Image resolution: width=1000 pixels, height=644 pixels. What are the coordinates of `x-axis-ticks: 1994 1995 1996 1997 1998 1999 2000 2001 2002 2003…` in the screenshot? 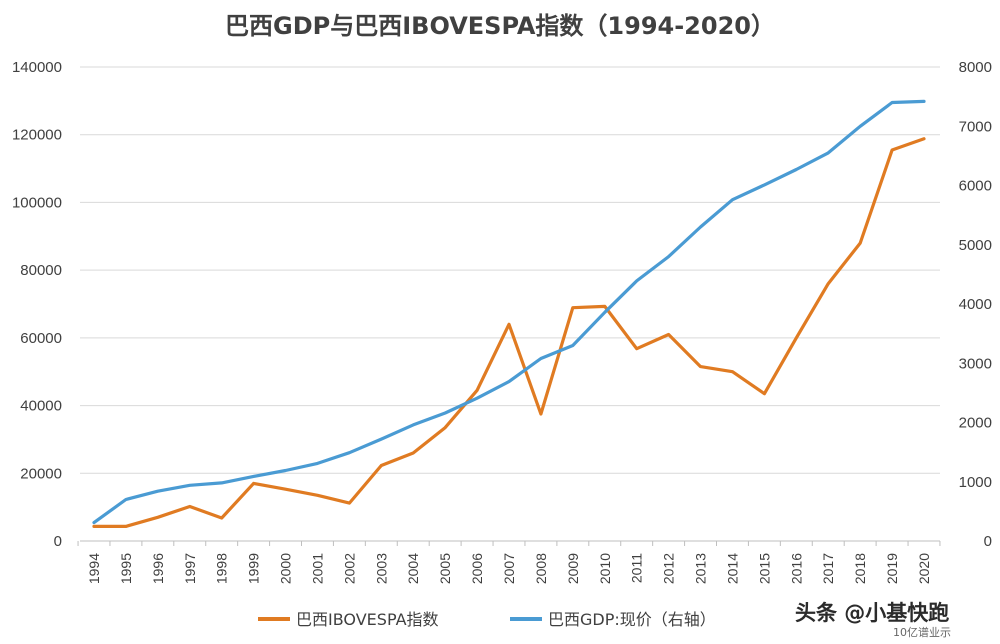 It's located at (509, 562).